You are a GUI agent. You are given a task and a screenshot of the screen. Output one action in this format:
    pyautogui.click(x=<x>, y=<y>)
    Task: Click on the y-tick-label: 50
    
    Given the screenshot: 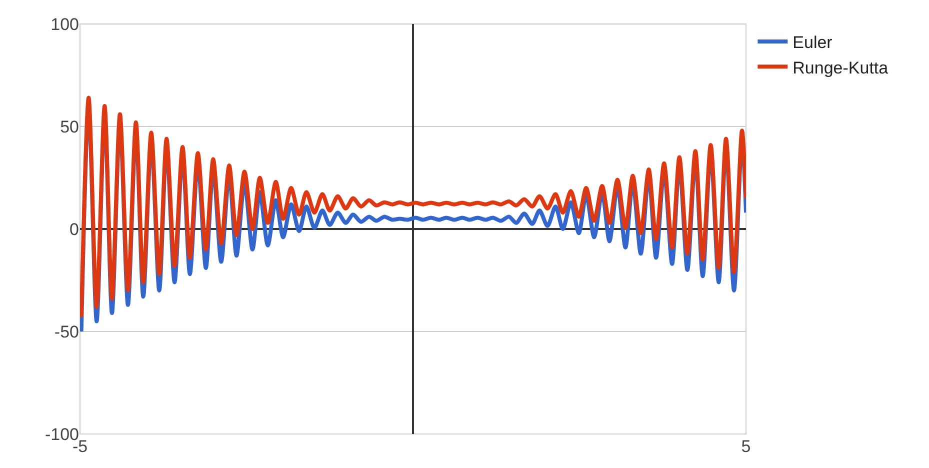 What is the action you would take?
    pyautogui.click(x=69, y=126)
    